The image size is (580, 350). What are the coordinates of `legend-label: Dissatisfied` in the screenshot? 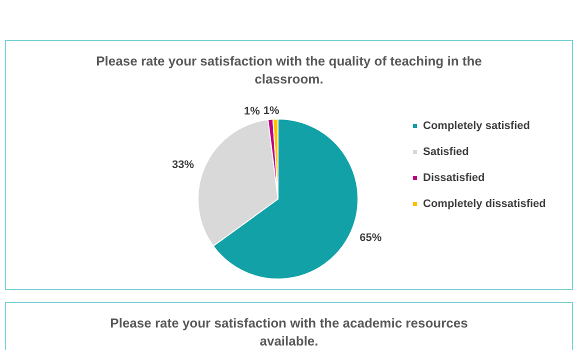 It's located at (454, 178).